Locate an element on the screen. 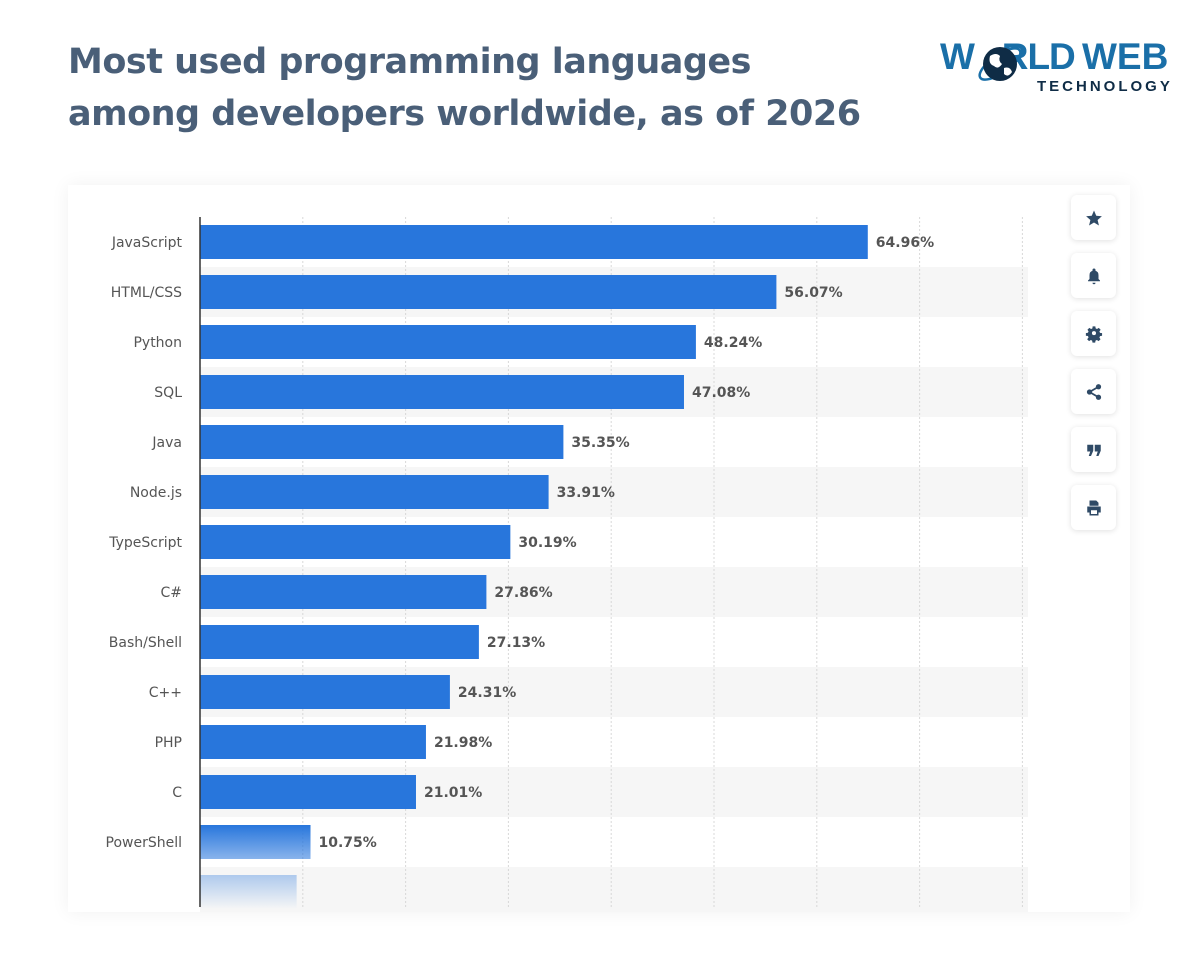 The image size is (1200, 960). data-label: 21.98% is located at coordinates (463, 743).